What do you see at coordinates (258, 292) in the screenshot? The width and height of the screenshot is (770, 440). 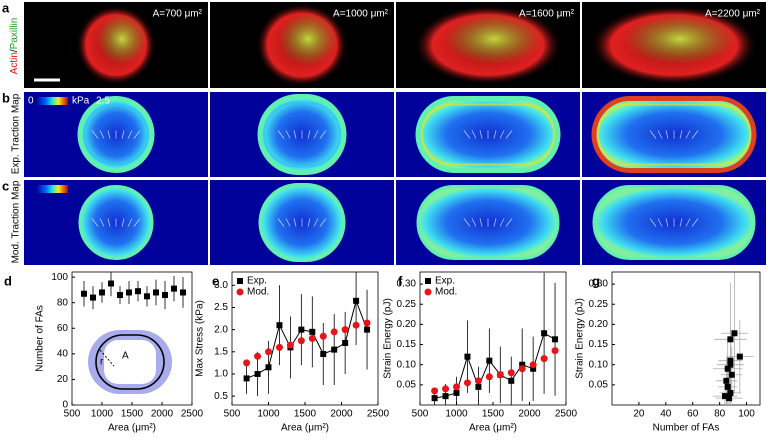 I see `legend-label: Mod.` at bounding box center [258, 292].